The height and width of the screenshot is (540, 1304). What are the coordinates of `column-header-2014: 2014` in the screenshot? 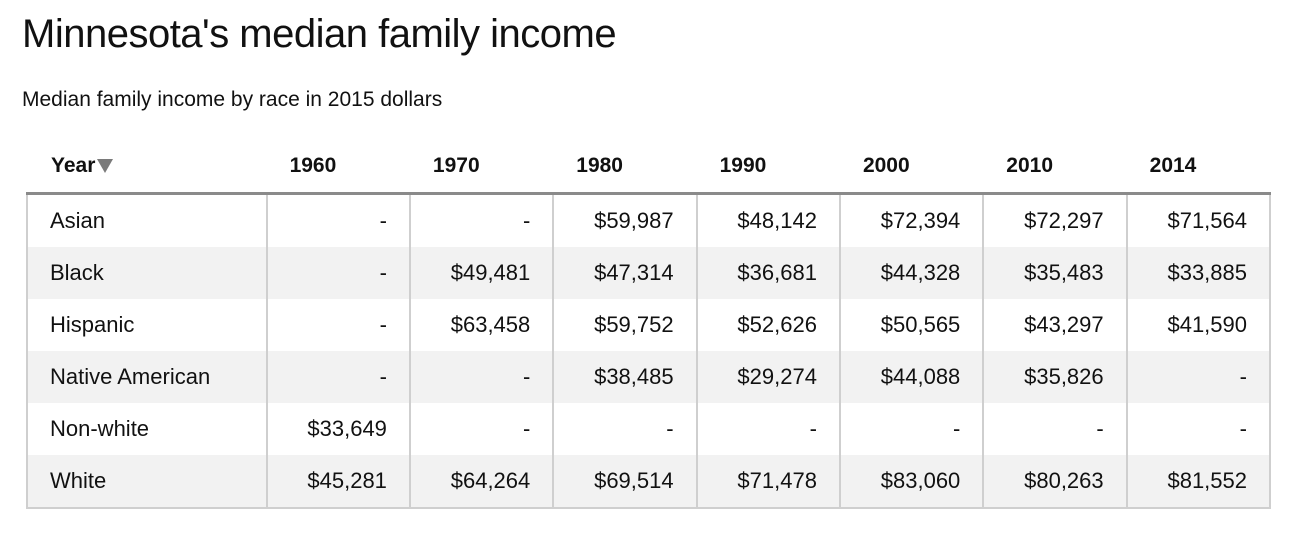 It's located at (1198, 167).